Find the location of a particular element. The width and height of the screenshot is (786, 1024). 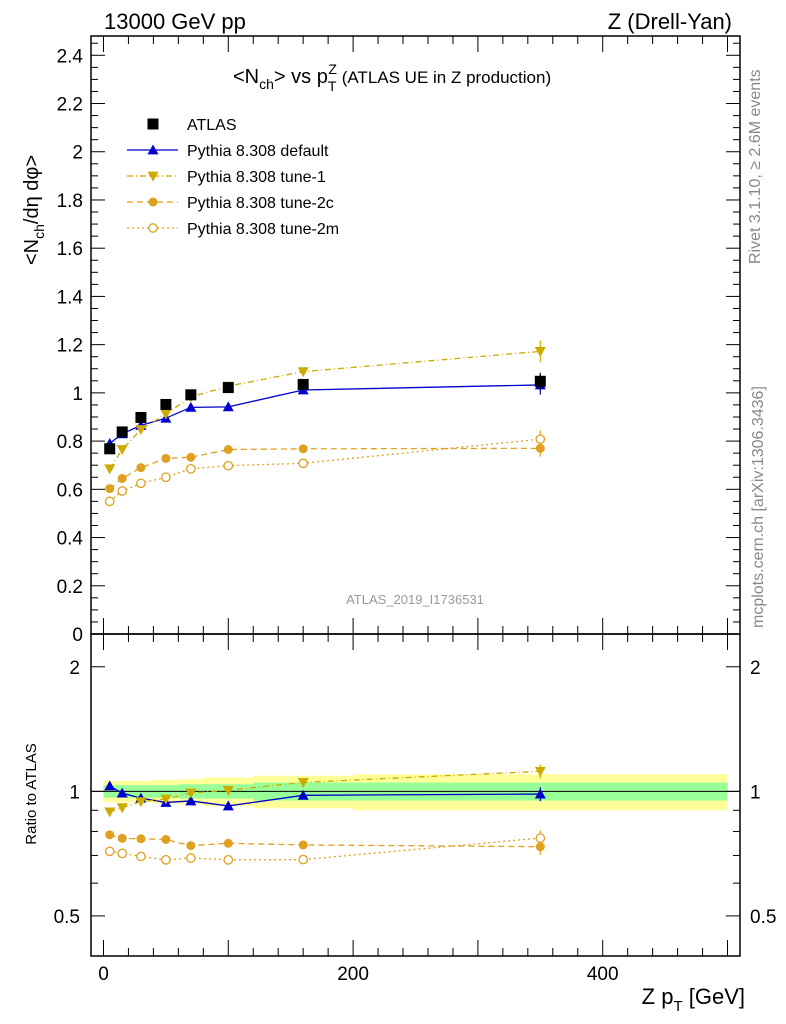

x-tick-label: 400 is located at coordinates (603, 974).